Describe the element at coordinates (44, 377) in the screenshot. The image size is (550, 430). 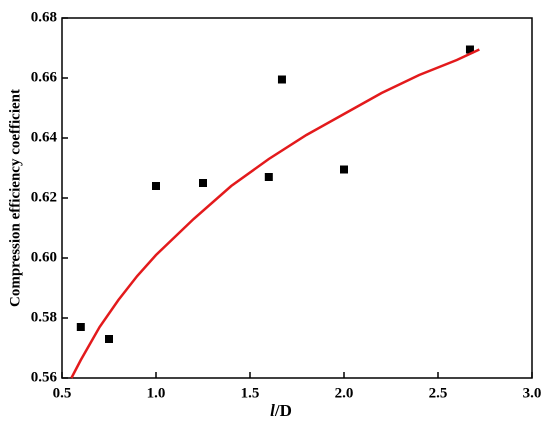
I see `y-tick-label: 0.56` at that location.